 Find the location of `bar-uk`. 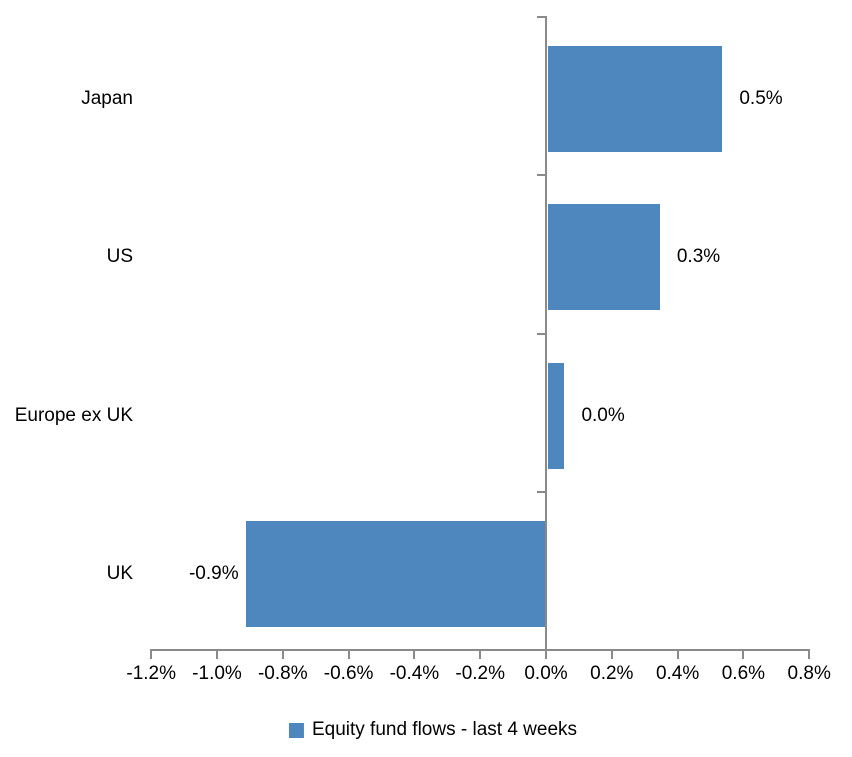

bar-uk is located at coordinates (395, 573).